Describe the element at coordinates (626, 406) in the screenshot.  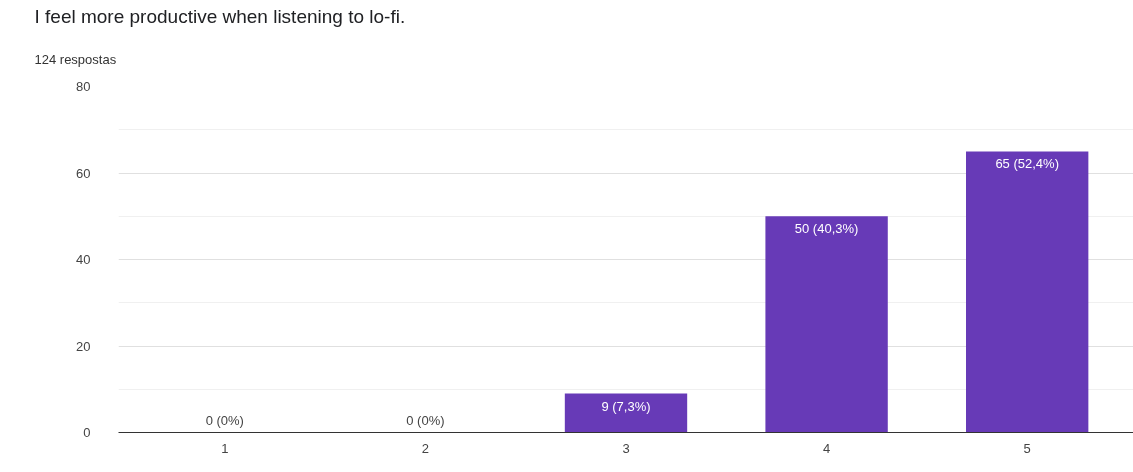
I see `data-label: 9 (7,3%)` at that location.